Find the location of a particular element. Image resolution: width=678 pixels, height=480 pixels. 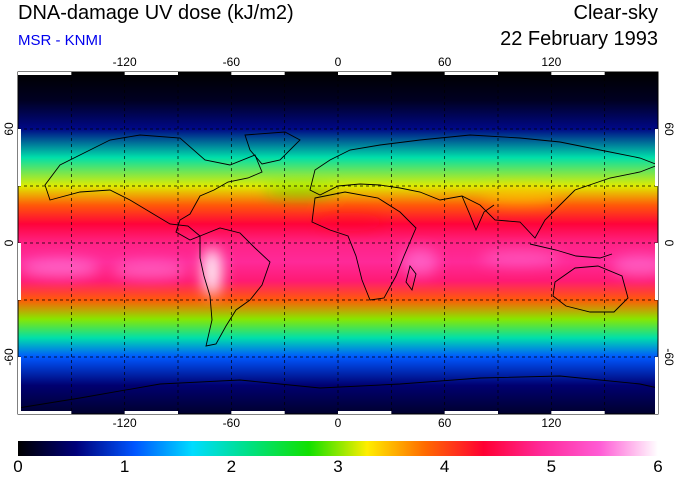

lat-tick-label-right: 0 is located at coordinates (669, 243).